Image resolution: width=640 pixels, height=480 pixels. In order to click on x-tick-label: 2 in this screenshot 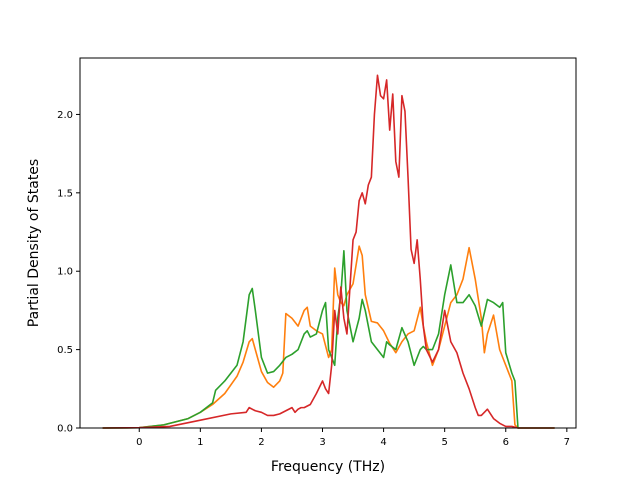, I will do `click(261, 442)`.